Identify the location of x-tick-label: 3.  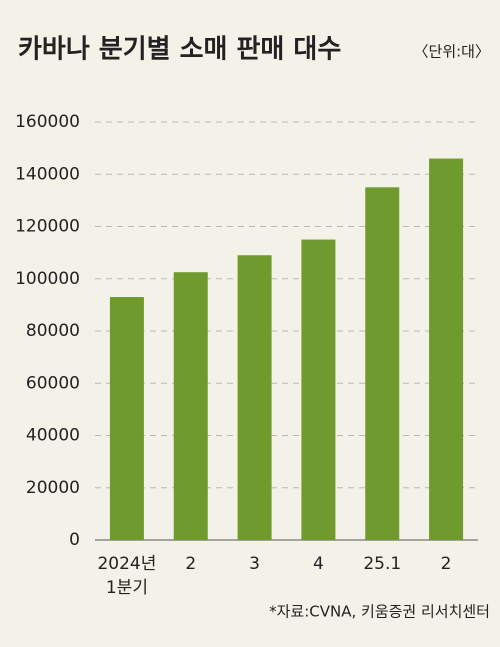
(254, 564).